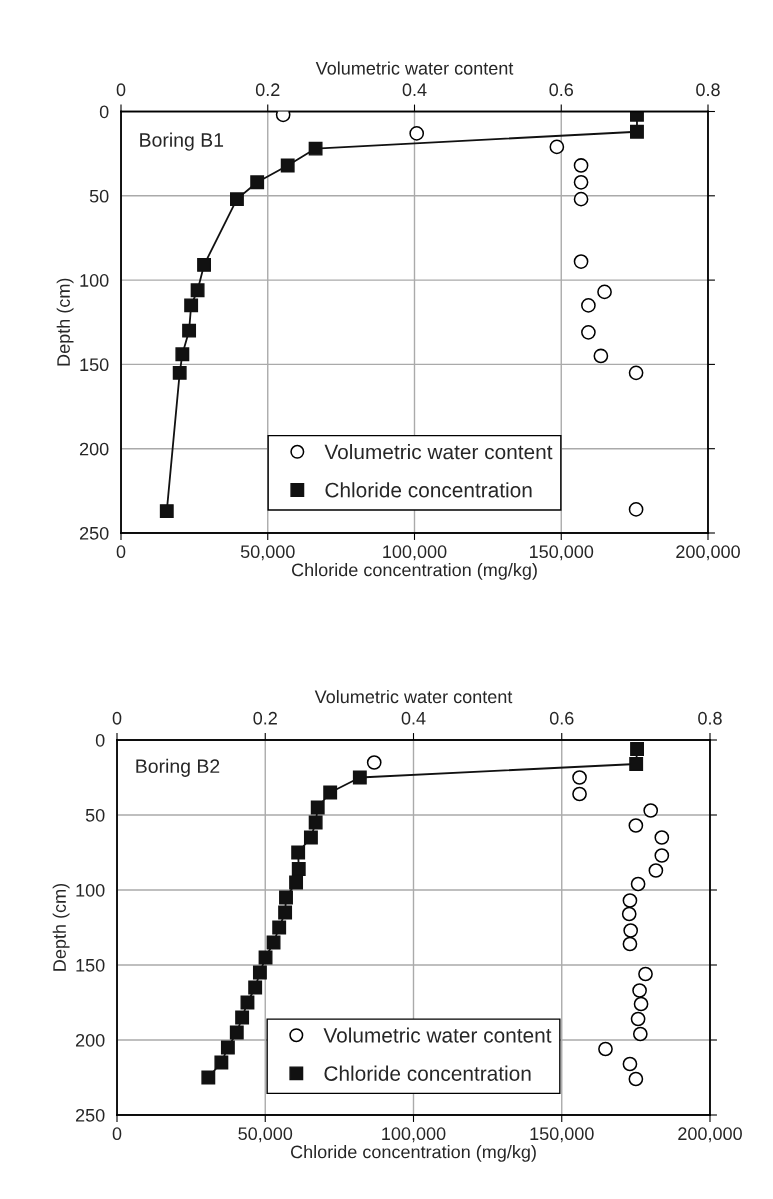 The width and height of the screenshot is (773, 1199). Describe the element at coordinates (182, 141) in the screenshot. I see `annotation: Boring B1` at that location.